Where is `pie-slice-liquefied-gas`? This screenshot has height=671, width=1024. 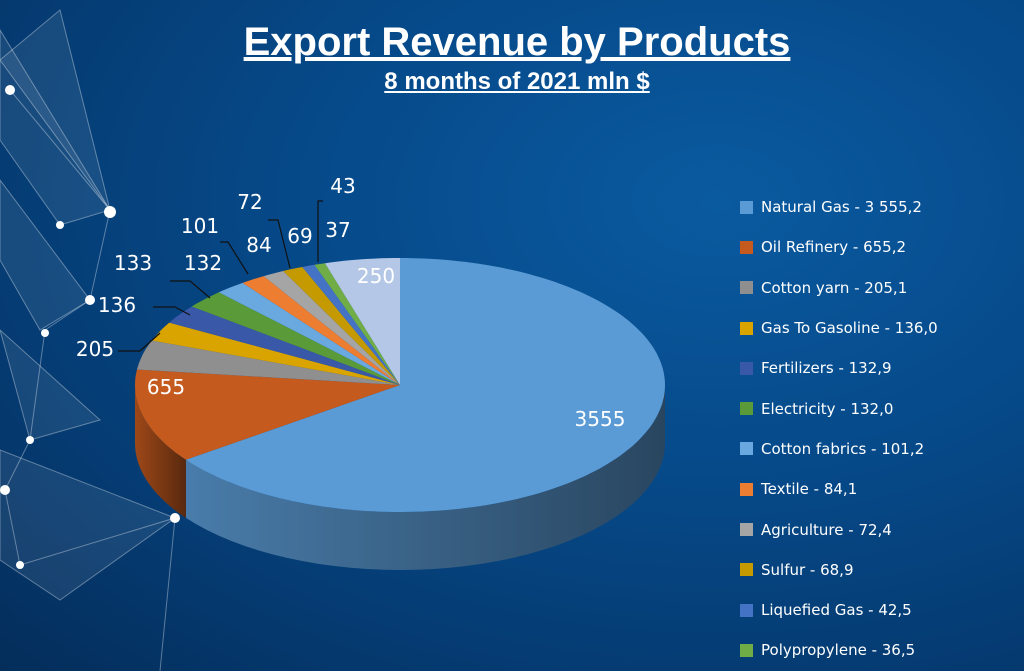
pie-slice-liquefied-gas is located at coordinates (351, 324).